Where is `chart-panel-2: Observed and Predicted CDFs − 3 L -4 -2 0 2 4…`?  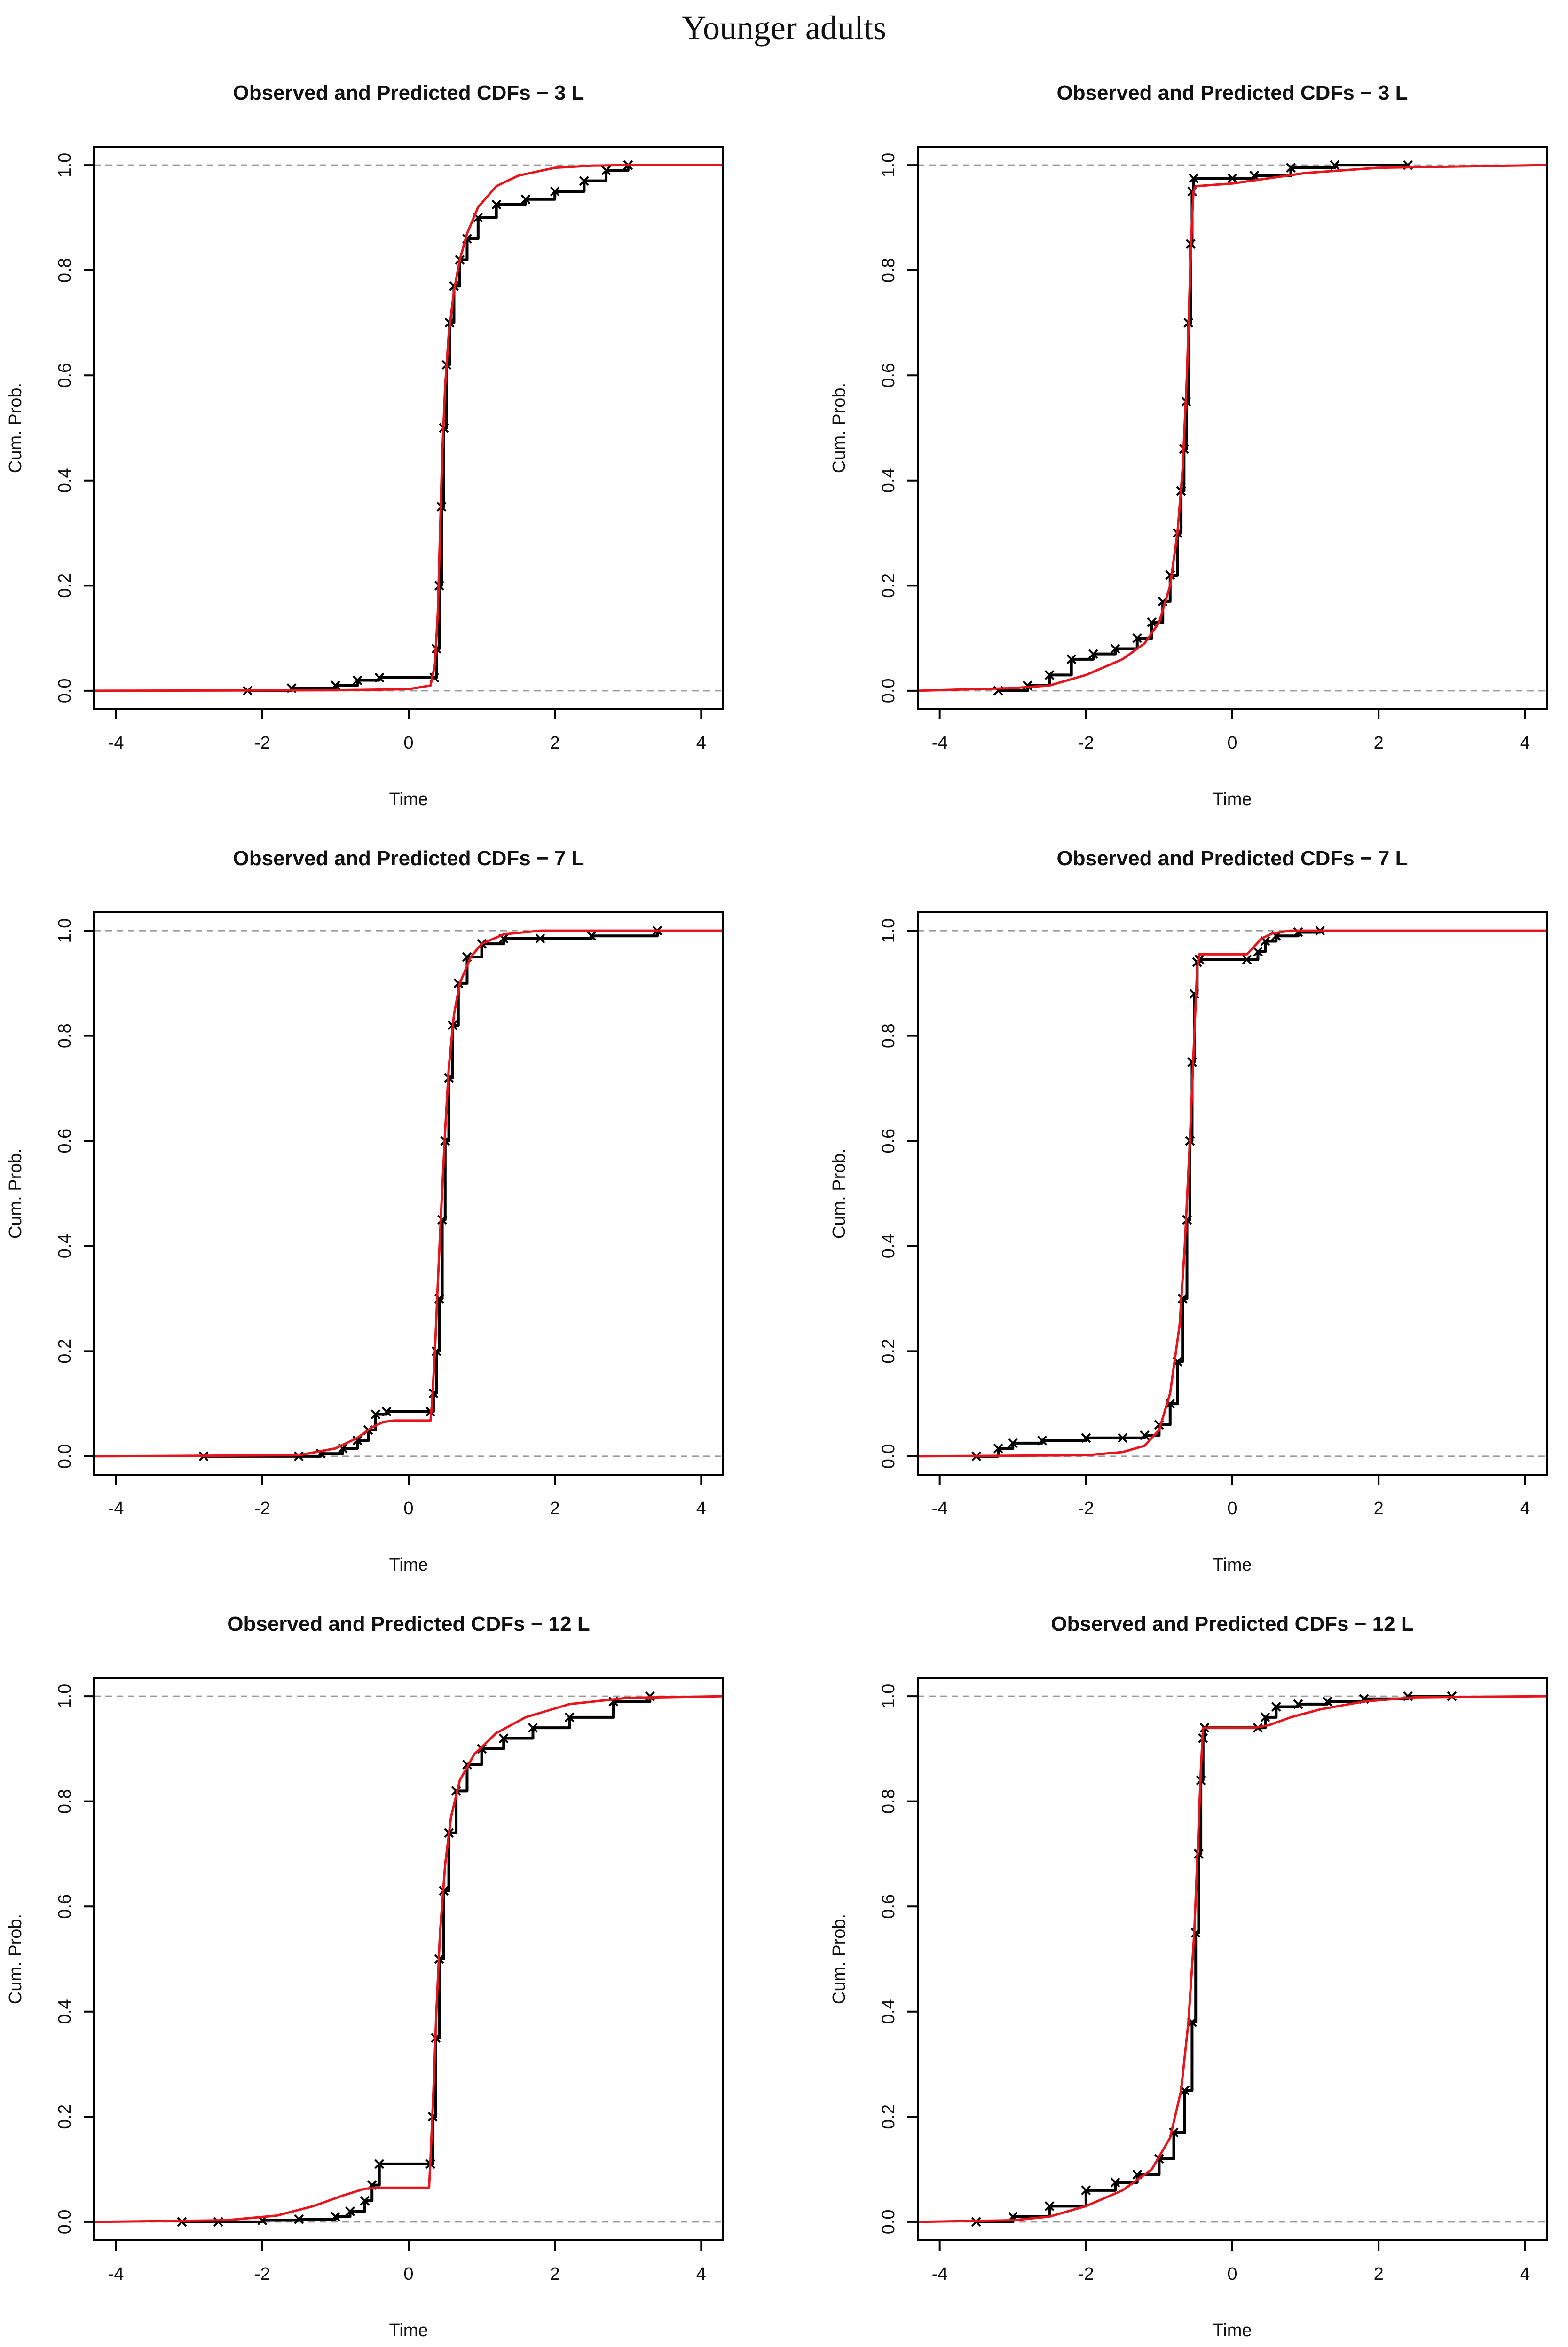 chart-panel-2: Observed and Predicted CDFs − 3 L -4 -2 0 2 4… is located at coordinates (1189, 445).